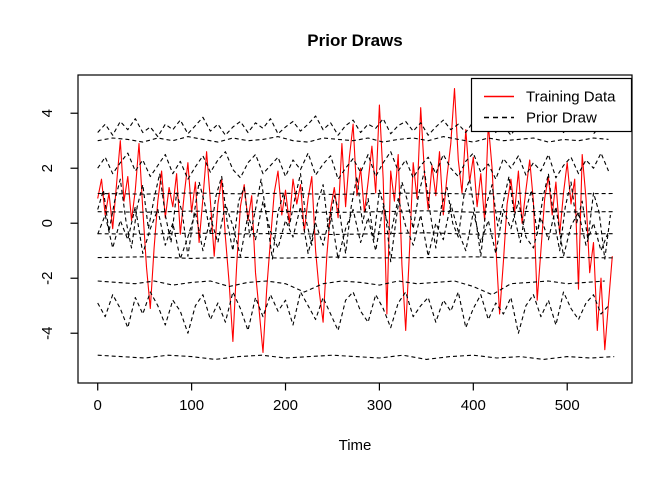 The image size is (672, 480). Describe the element at coordinates (47, 223) in the screenshot. I see `y-tick-label: 0` at that location.